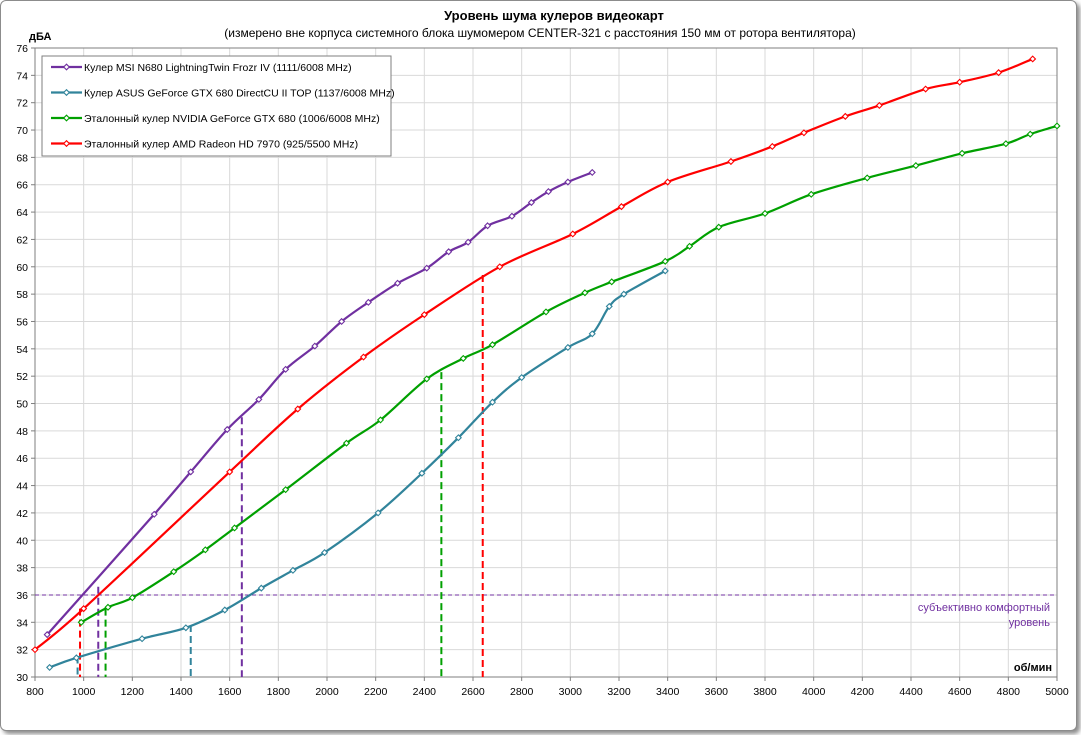  Describe the element at coordinates (911, 692) in the screenshot. I see `x-tick-label: 4400` at that location.